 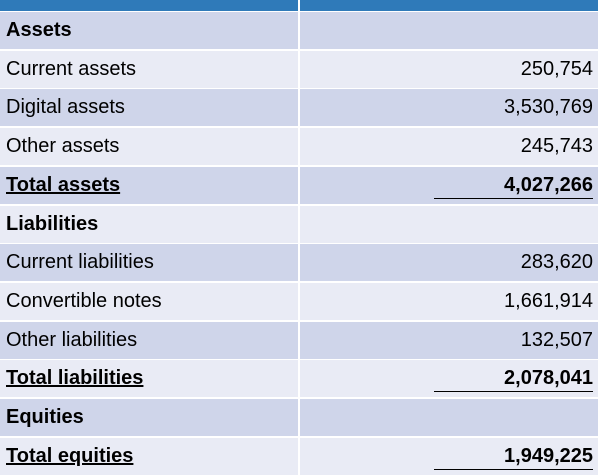 I want to click on value-cell: 250,754, so click(x=449, y=69).